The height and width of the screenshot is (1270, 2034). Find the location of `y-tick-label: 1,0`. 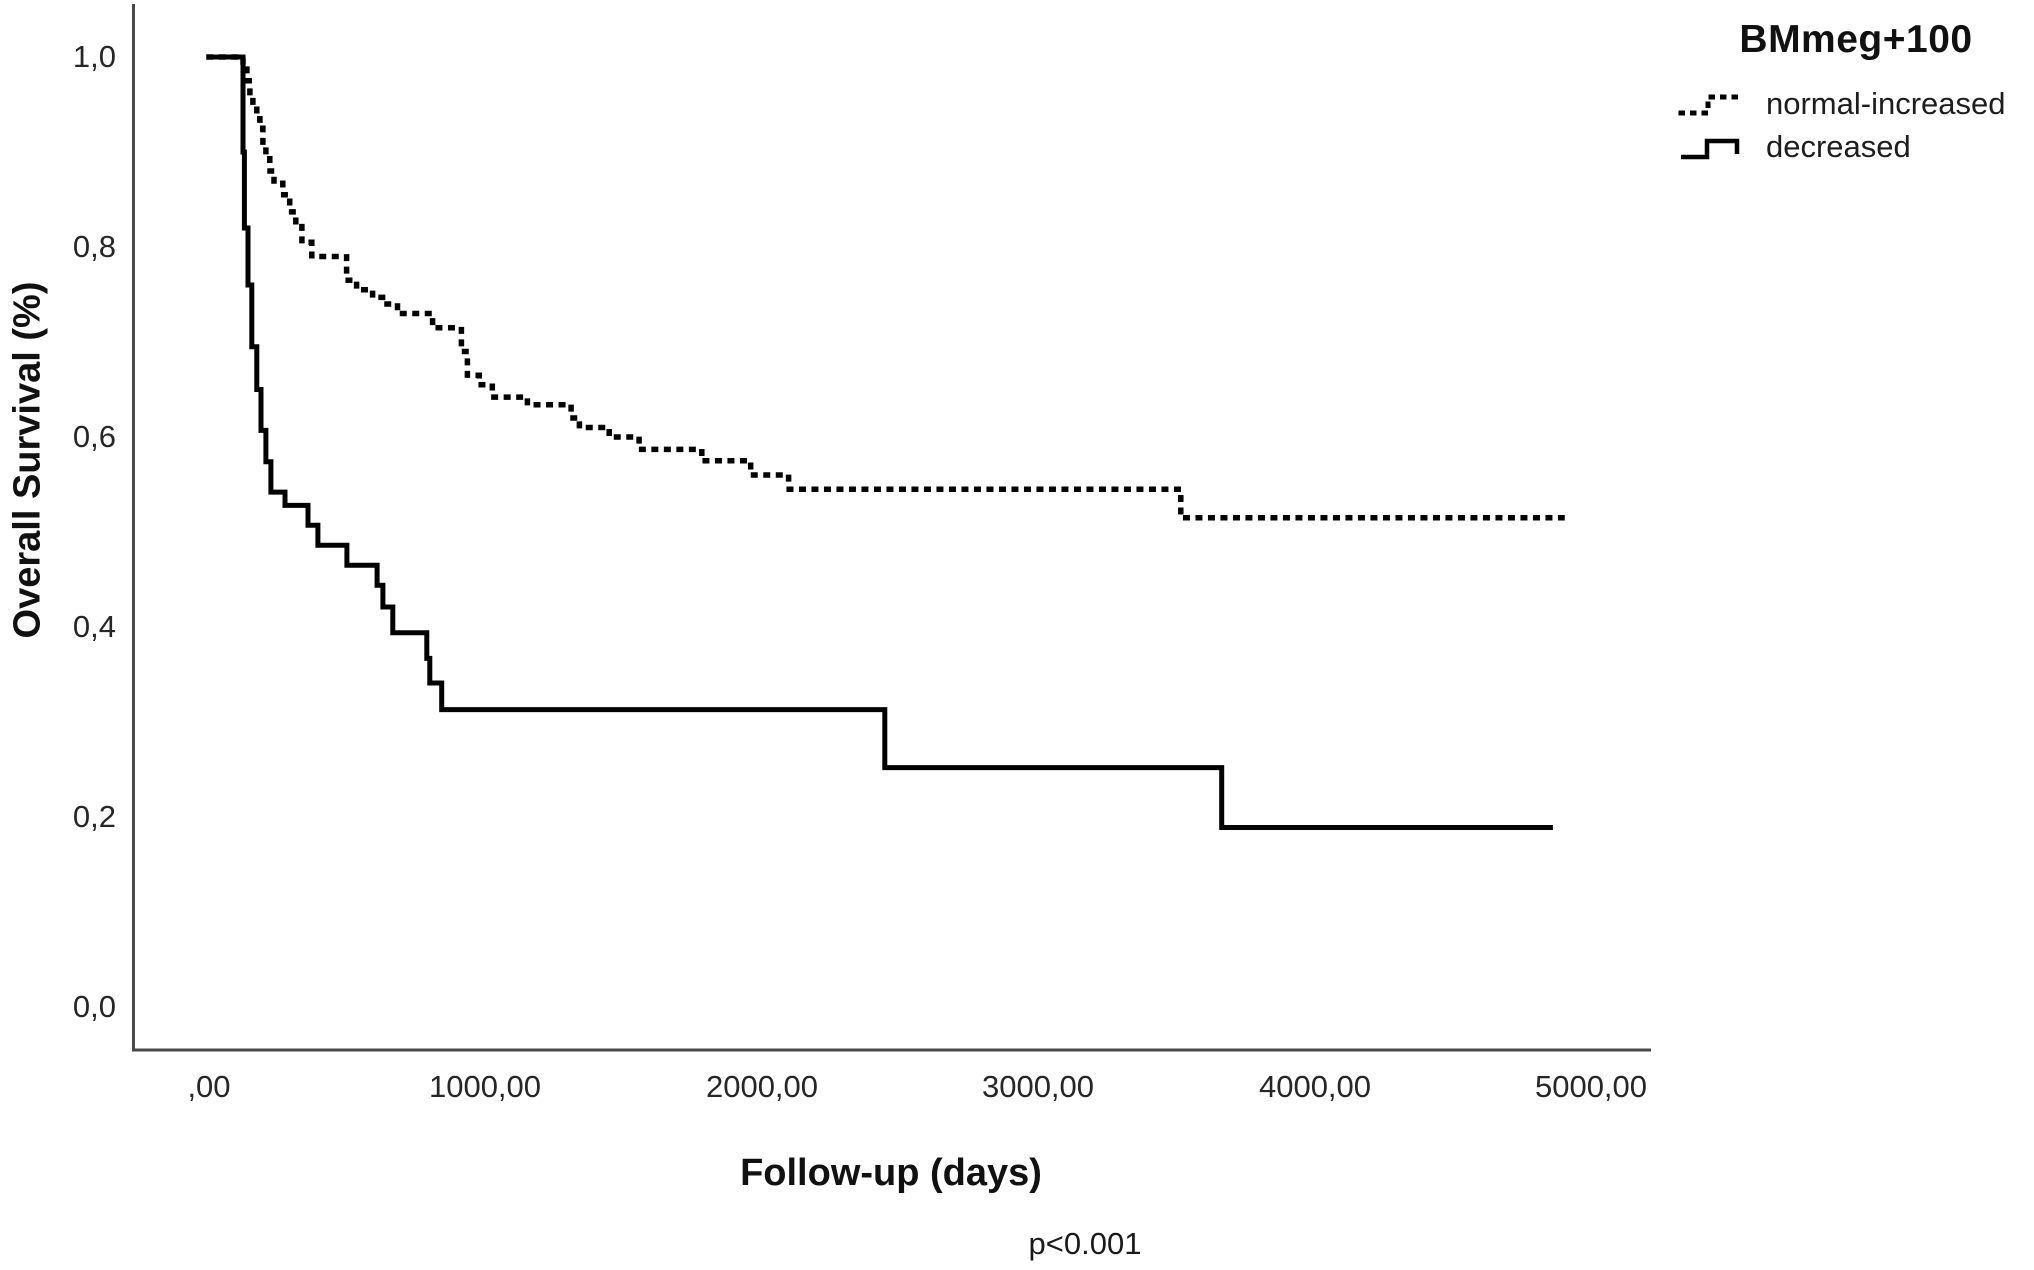

y-tick-label: 1,0 is located at coordinates (94, 56).